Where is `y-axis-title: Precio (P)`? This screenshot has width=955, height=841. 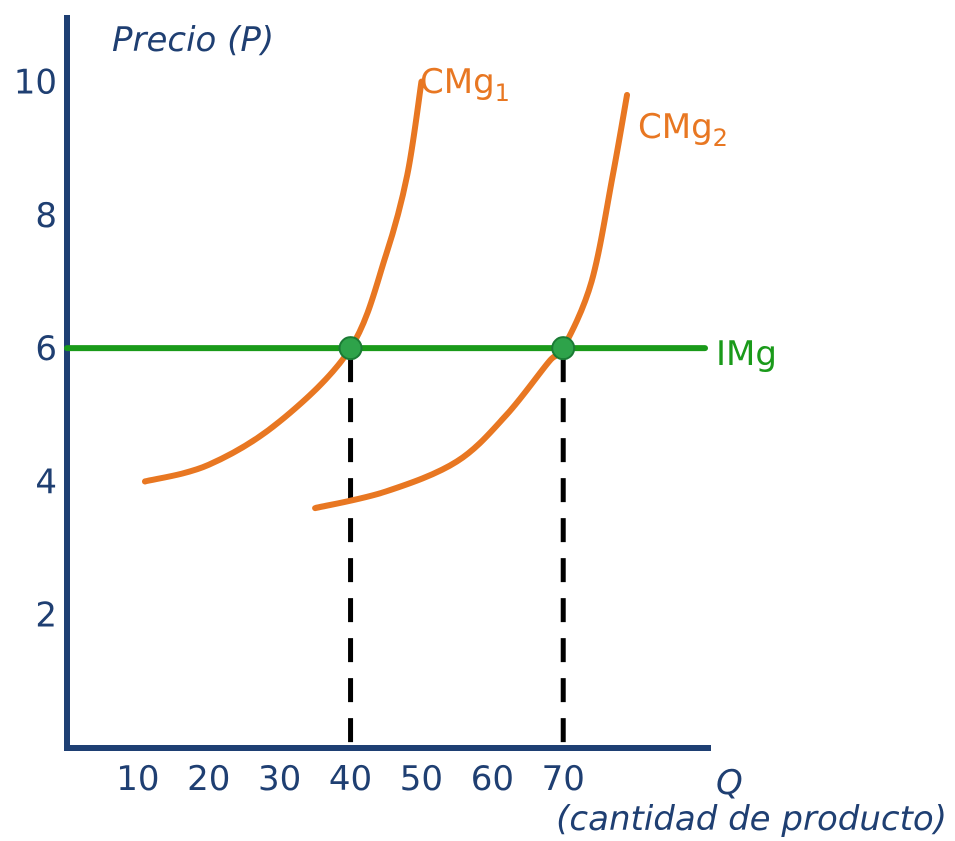
y-axis-title: Precio (P) is located at coordinates (193, 40).